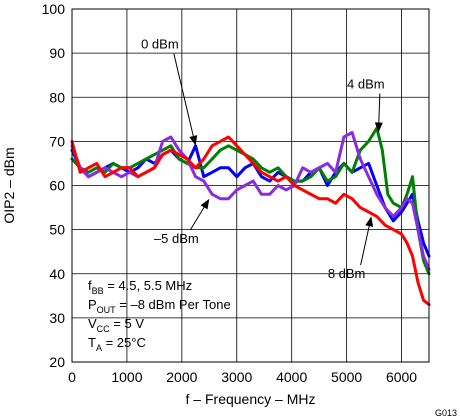 The height and width of the screenshot is (419, 460). Describe the element at coordinates (107, 310) in the screenshot. I see `condition-subscript: OUT` at that location.